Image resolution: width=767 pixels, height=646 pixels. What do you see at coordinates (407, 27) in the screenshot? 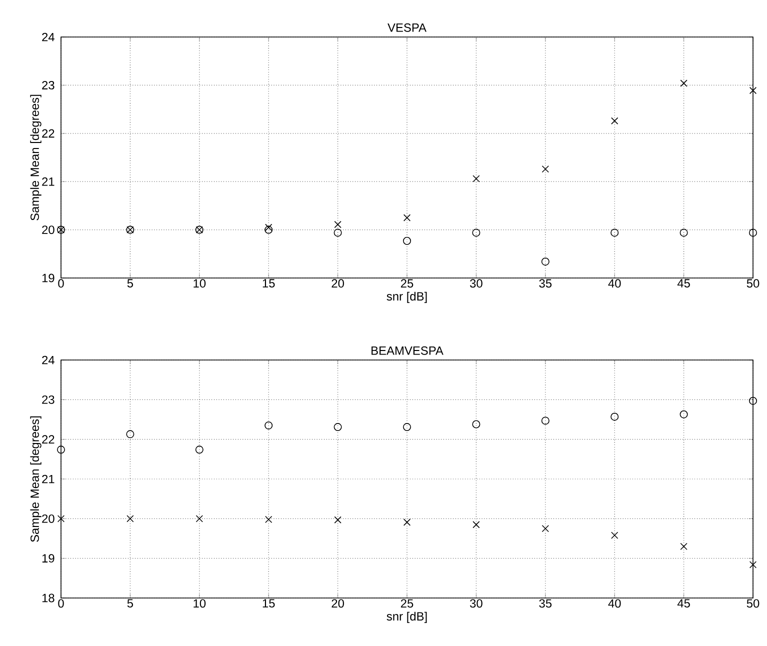
I see `chart-title: VESPA` at bounding box center [407, 27].